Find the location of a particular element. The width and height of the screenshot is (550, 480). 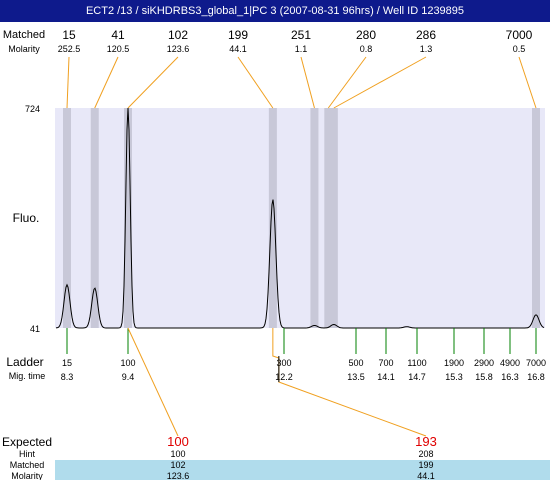

ladder-size-label: 15 is located at coordinates (67, 363).